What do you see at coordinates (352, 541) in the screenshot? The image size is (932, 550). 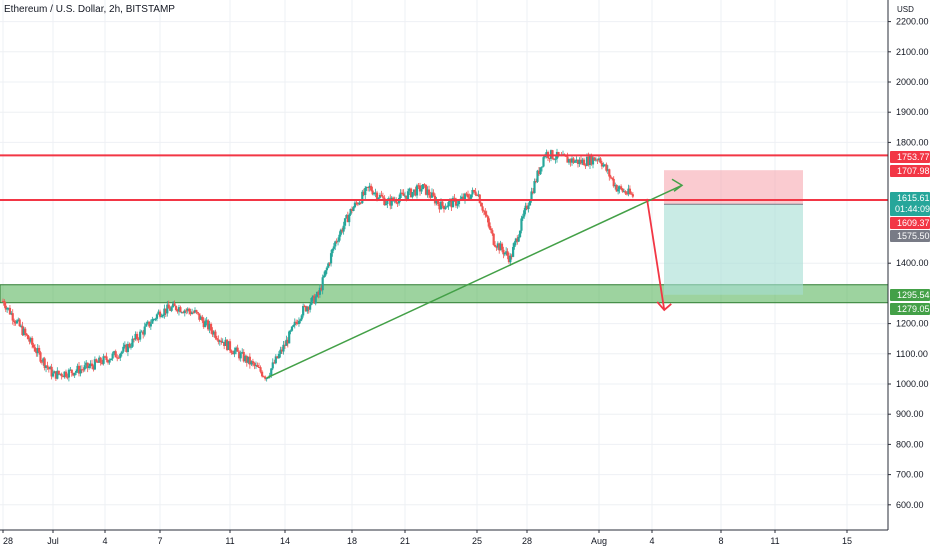 I see `x-tick-label: 18` at bounding box center [352, 541].